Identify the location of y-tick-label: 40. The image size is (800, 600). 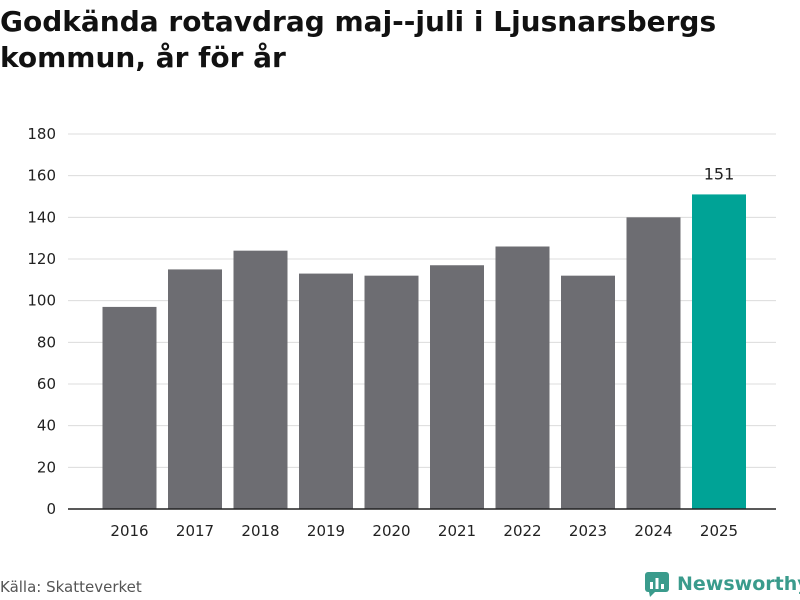
(46, 426).